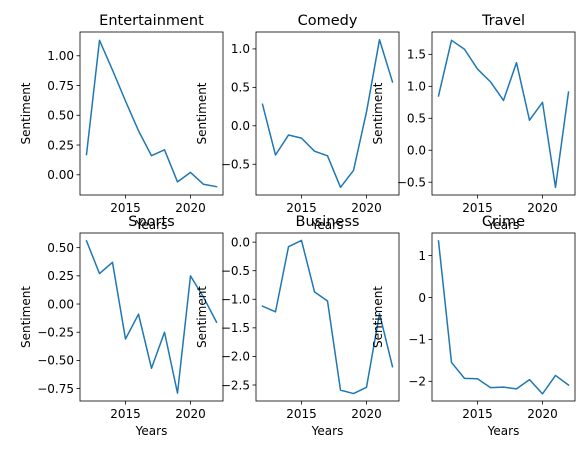  I want to click on subplot-title: Sports, so click(151, 222).